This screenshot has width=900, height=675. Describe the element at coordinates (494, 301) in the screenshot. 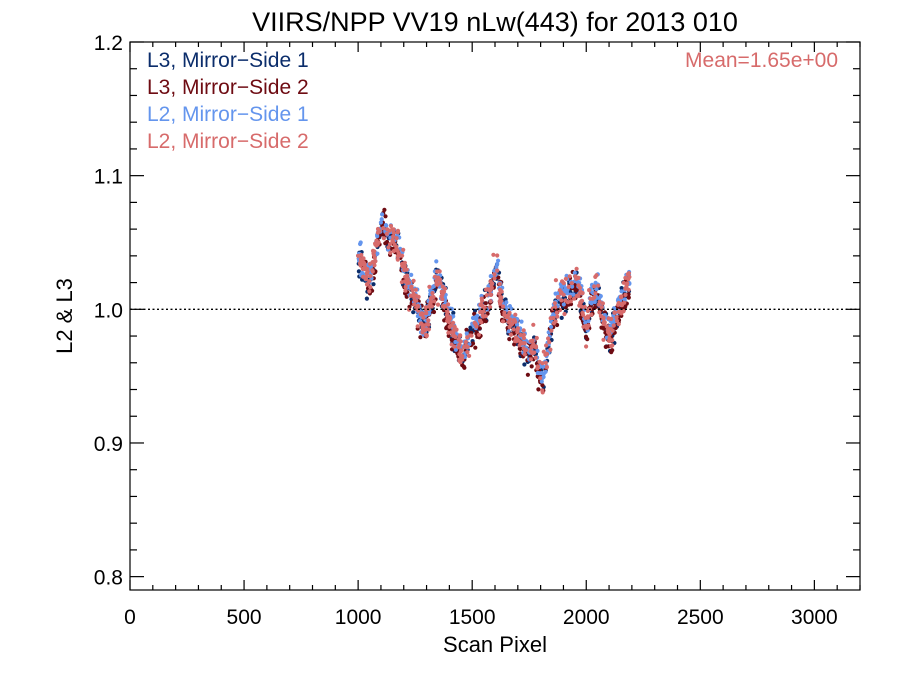

I see `scatter-points` at that location.